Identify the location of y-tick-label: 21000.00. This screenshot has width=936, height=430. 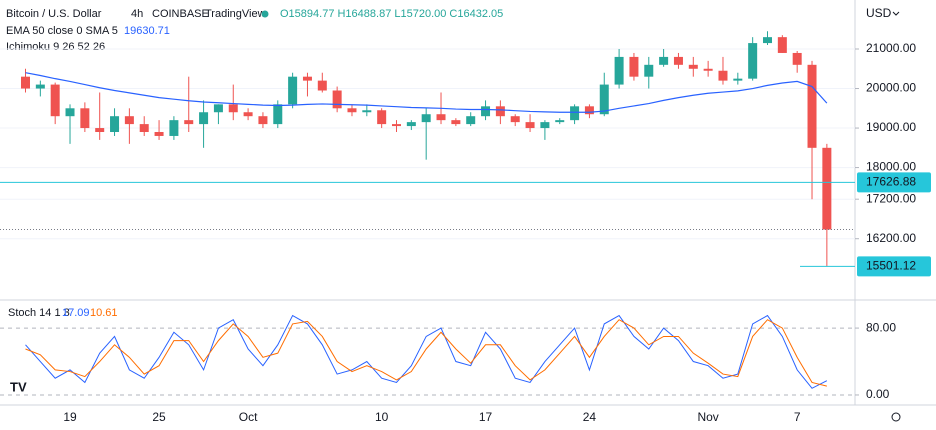
(891, 48).